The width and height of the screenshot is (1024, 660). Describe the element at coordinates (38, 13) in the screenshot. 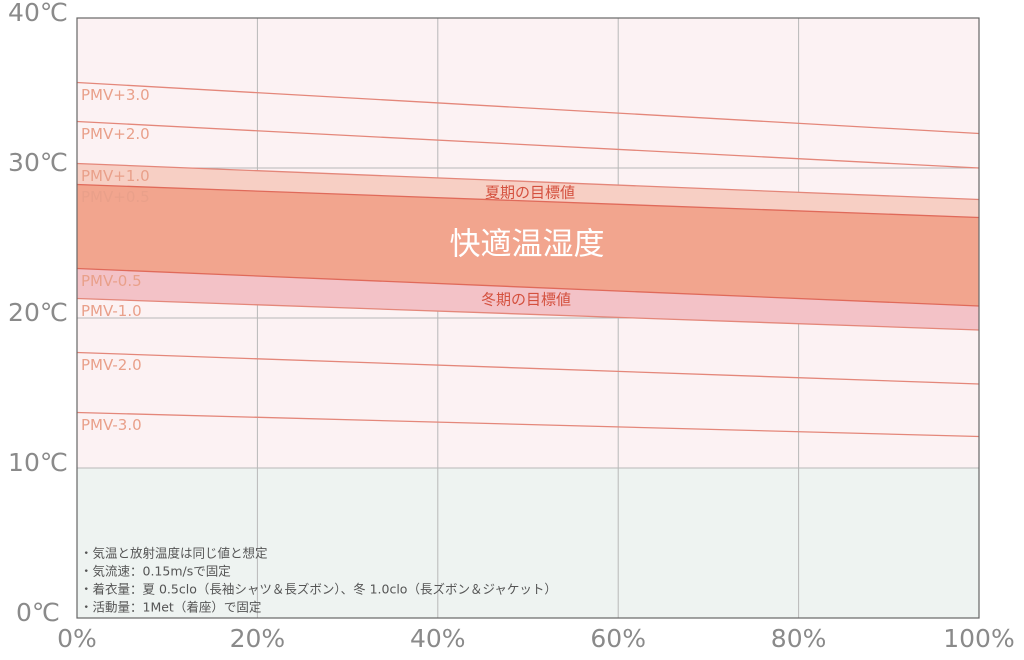

I see `y-tick-label: 40℃` at that location.